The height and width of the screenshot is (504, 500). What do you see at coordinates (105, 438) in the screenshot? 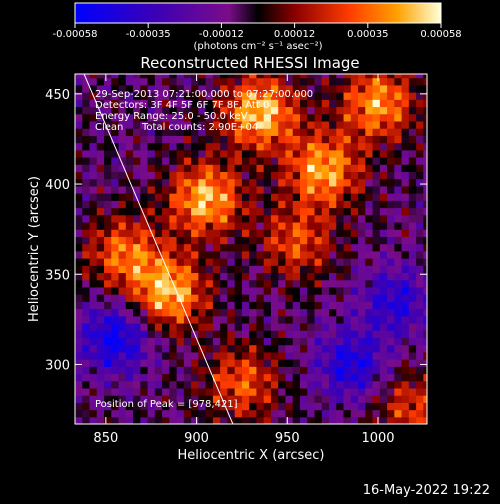
I see `x-tick-label: 850` at bounding box center [105, 438].